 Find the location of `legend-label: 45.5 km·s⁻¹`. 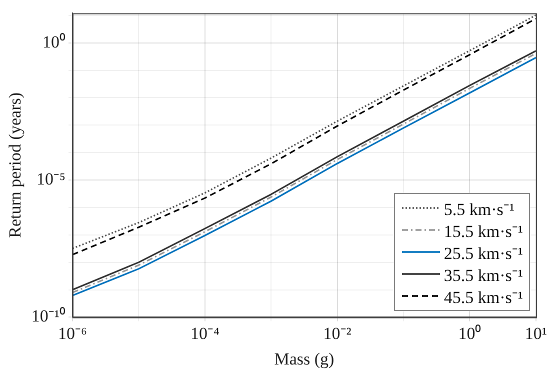

legend-label: 45.5 km·s⁻¹ is located at coordinates (483, 297).